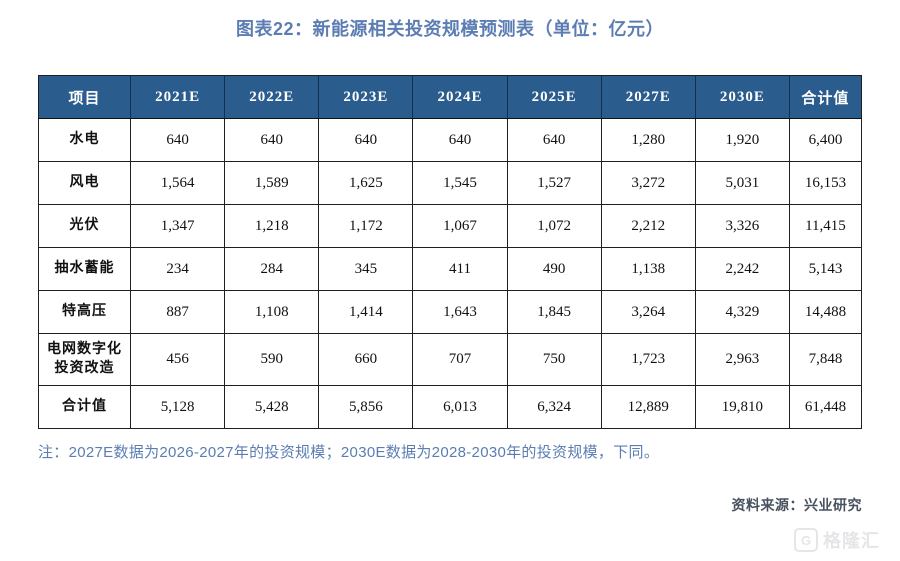 This screenshot has width=900, height=561. Describe the element at coordinates (648, 312) in the screenshot. I see `value-cell: 3,264` at that location.